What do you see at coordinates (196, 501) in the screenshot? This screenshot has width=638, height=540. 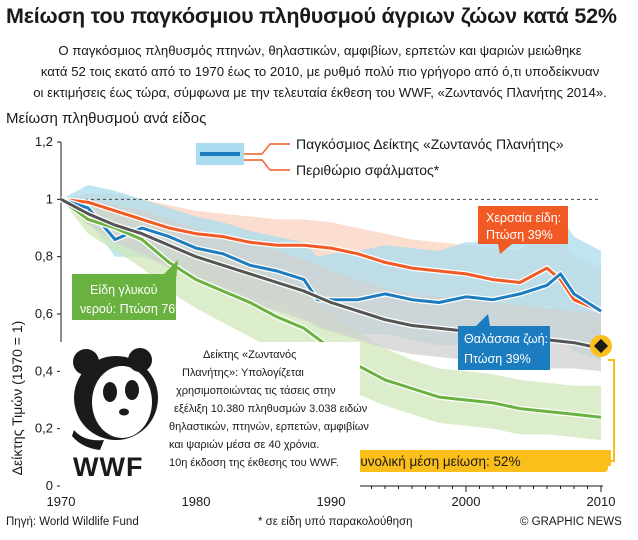 I see `x-tick-label: 1980` at bounding box center [196, 501].